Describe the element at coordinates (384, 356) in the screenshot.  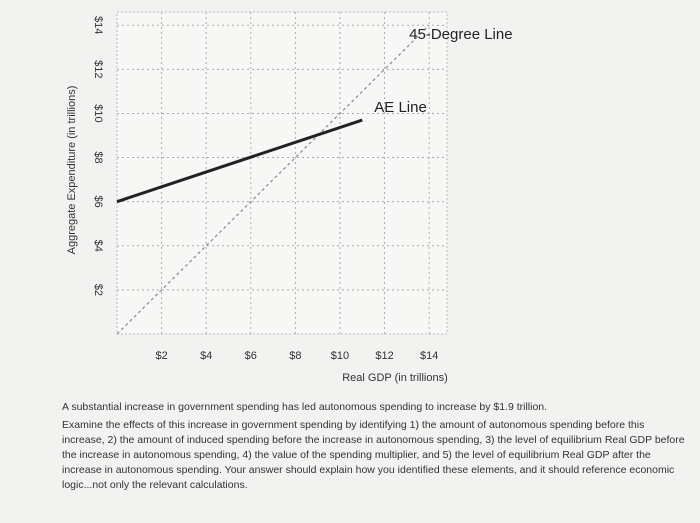
I see `x-tick-label: $12` at that location.